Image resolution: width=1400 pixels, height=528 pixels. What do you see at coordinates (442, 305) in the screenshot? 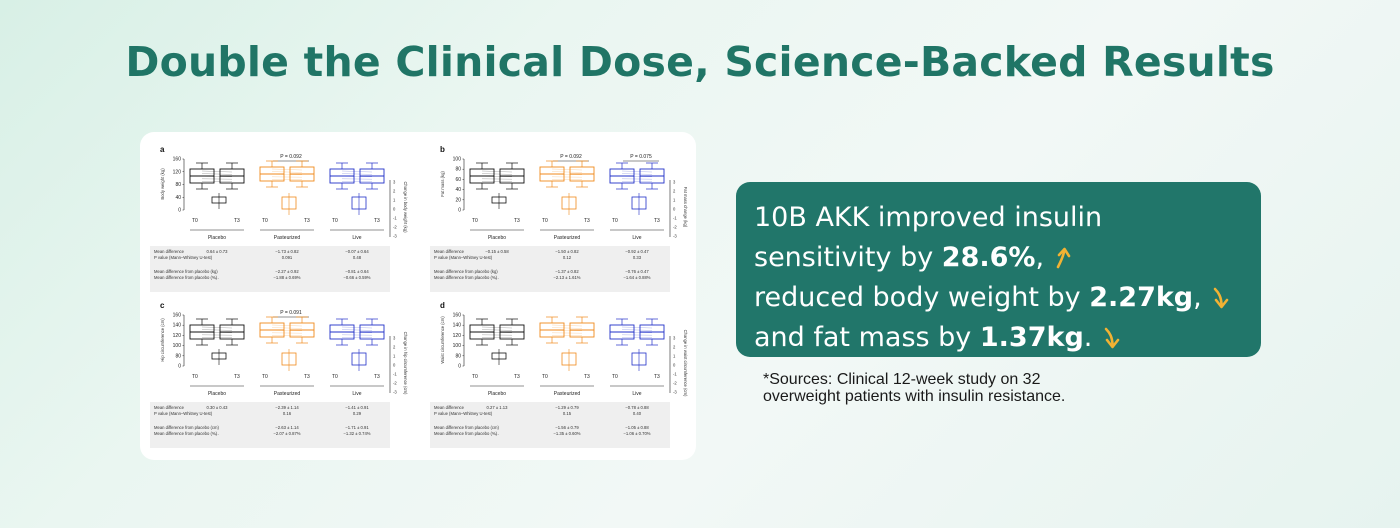
I see `panel-label: d` at bounding box center [442, 305].